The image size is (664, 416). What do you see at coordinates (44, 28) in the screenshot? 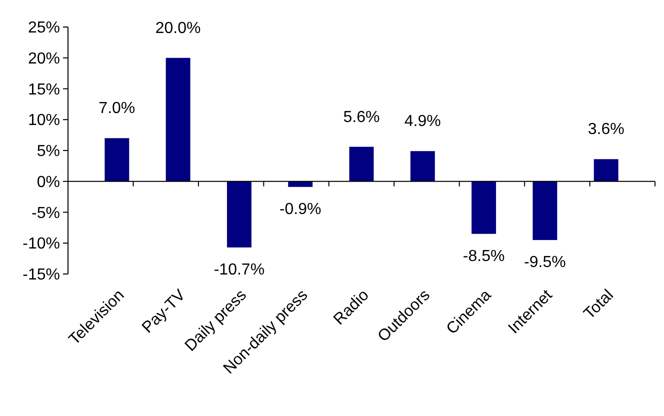
I see `y-tick-label: 25%` at bounding box center [44, 28].